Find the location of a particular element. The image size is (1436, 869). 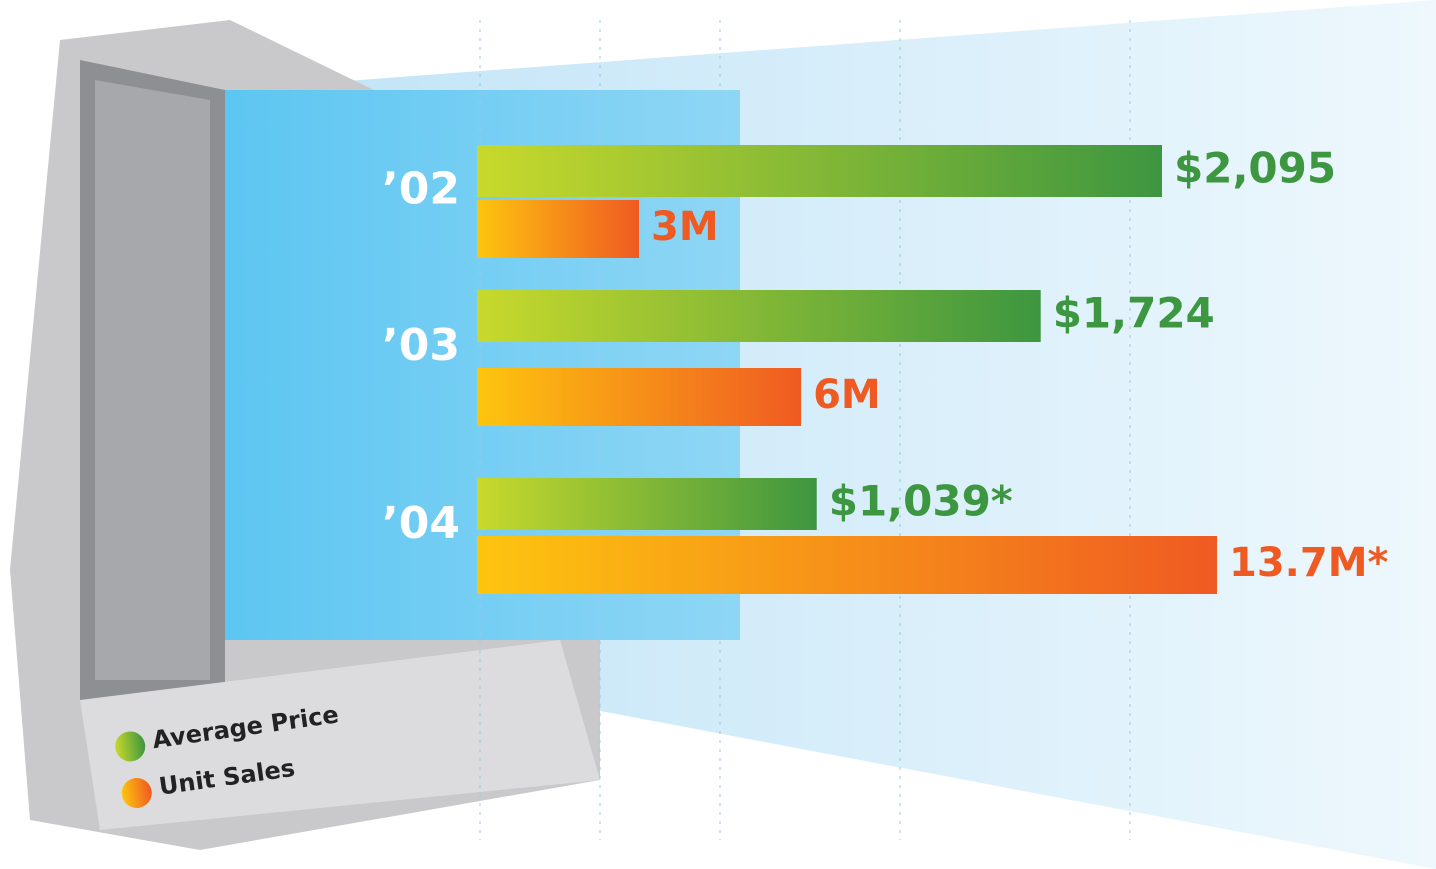

value-label: $1,724 is located at coordinates (1134, 313).